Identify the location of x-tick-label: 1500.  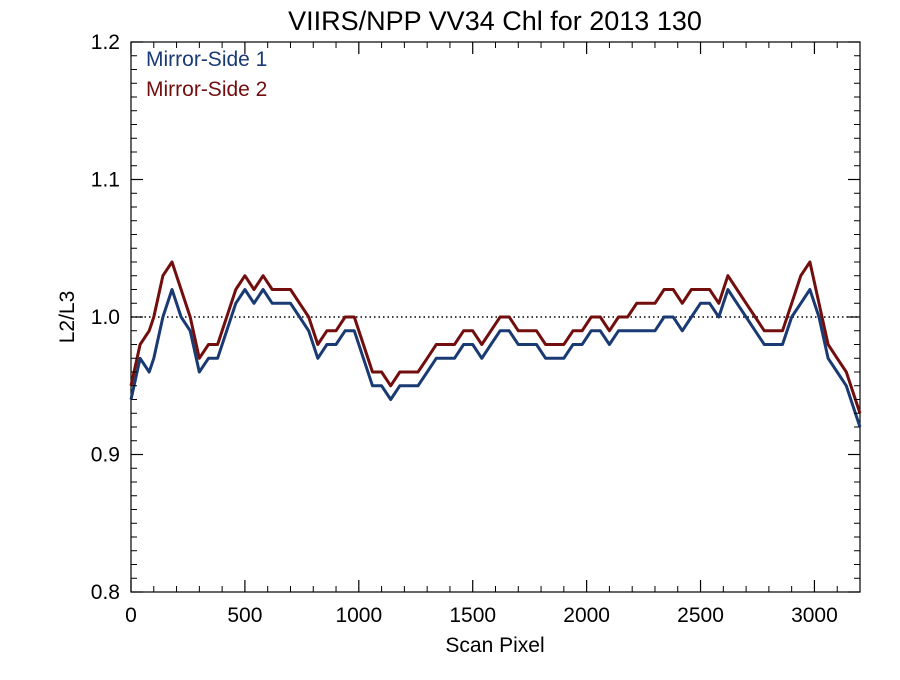
(472, 615).